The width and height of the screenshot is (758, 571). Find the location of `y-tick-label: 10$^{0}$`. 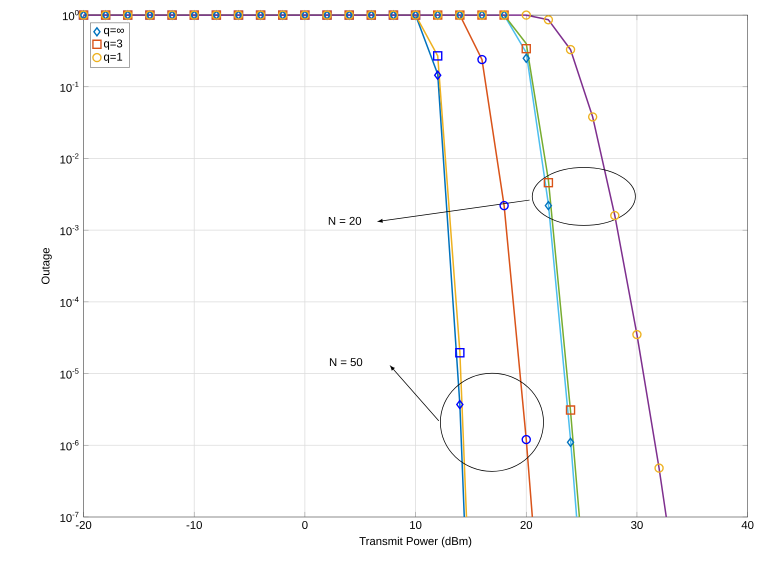

y-tick-label: 10$^{0}$ is located at coordinates (70, 15).